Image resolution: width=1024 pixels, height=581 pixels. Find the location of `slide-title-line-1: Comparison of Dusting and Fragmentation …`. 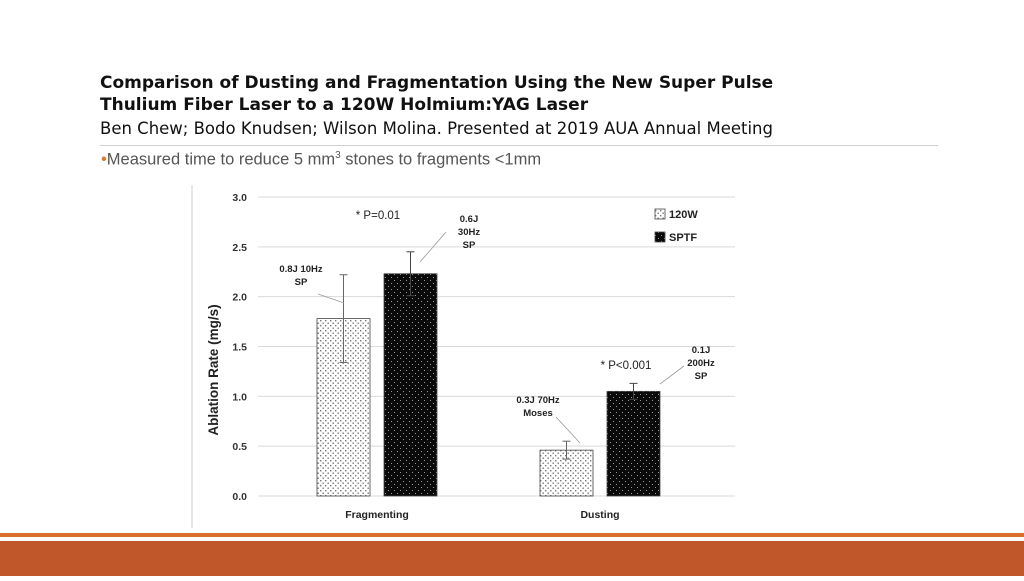

slide-title-line-1: Comparison of Dusting and Fragmentation … is located at coordinates (437, 83).